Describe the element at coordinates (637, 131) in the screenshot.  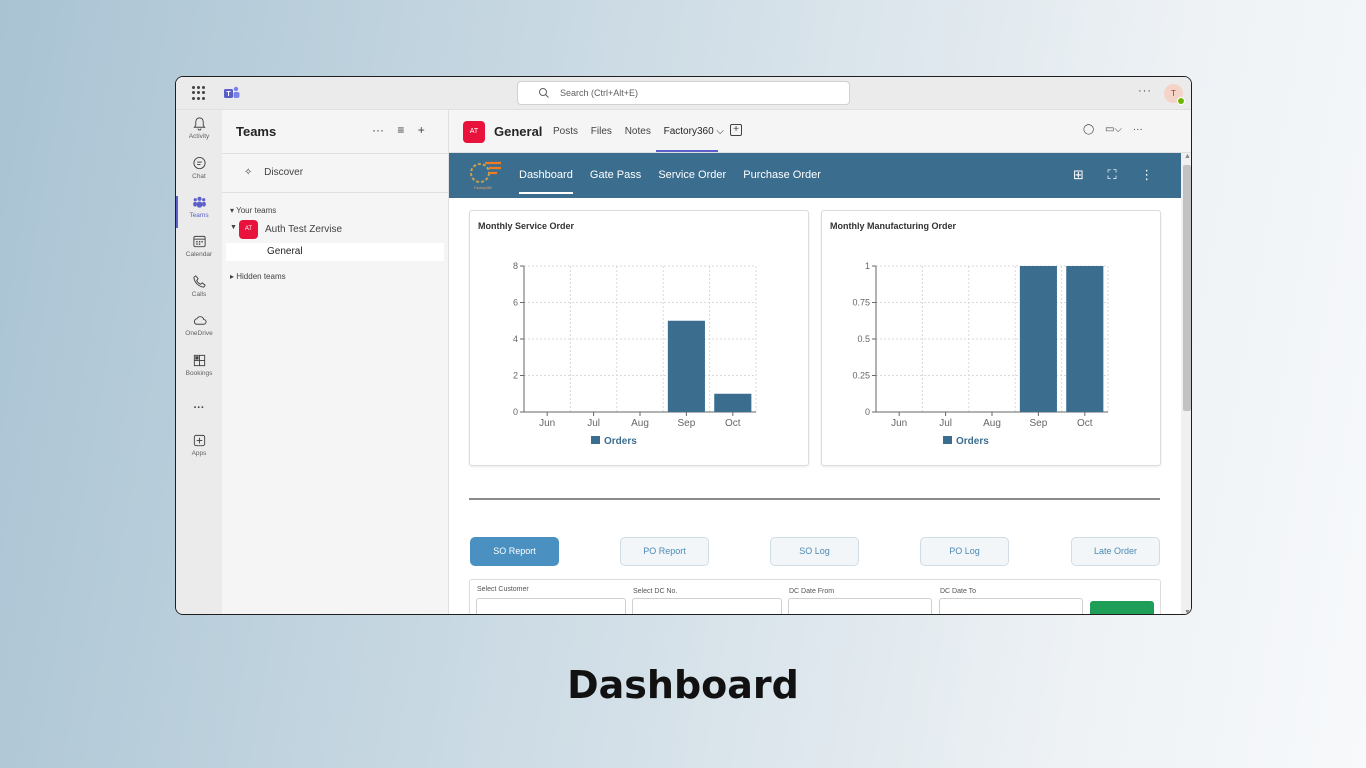
I see `tab-notes: Notes` at that location.